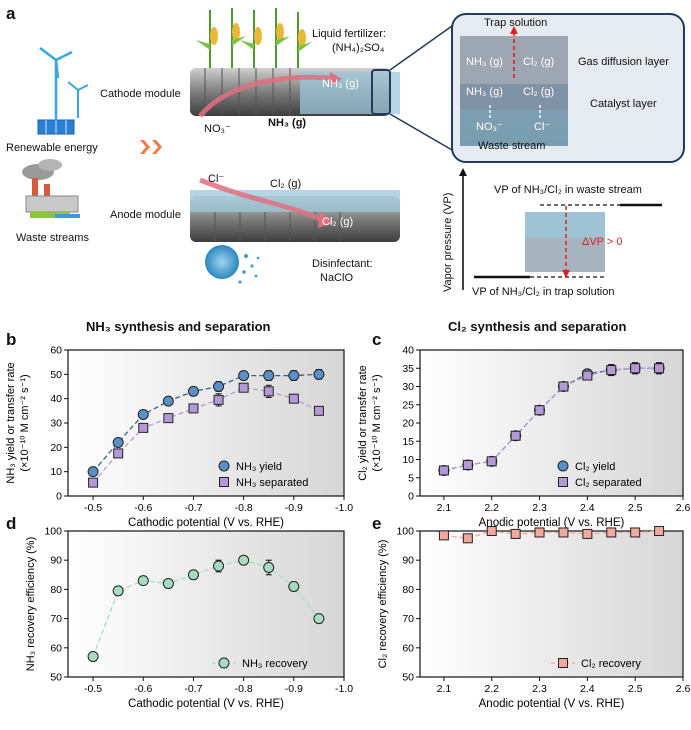 The width and height of the screenshot is (691, 730). Describe the element at coordinates (512, 146) in the screenshot. I see `inset-waste-stream-label: Waste stream` at that location.